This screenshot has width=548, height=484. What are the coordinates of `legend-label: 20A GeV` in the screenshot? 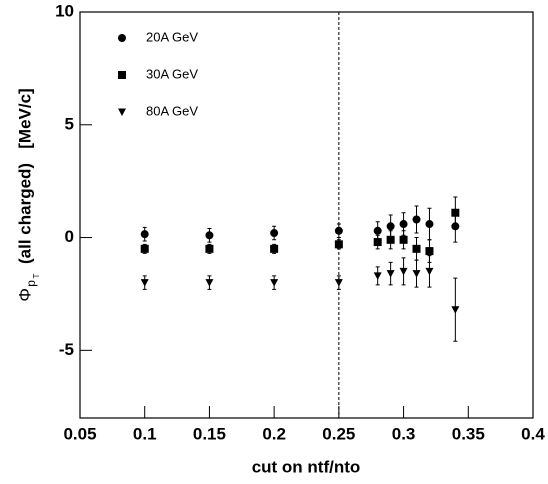 It's located at (172, 36).